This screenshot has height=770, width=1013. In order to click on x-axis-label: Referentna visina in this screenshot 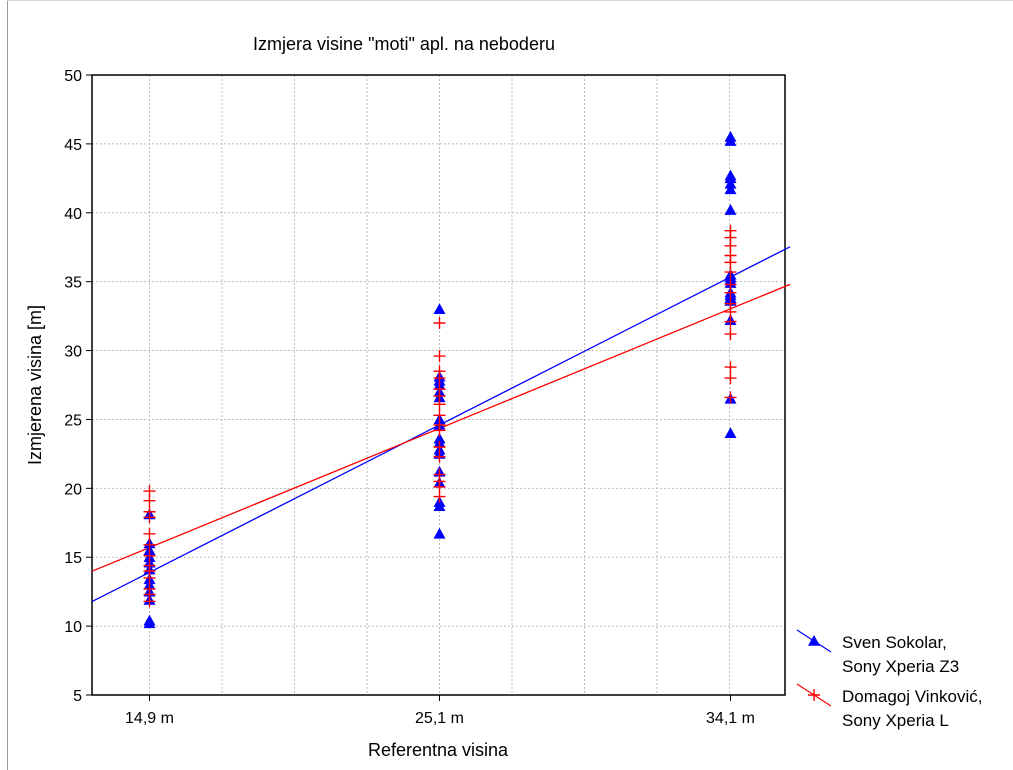, I will do `click(438, 750)`.